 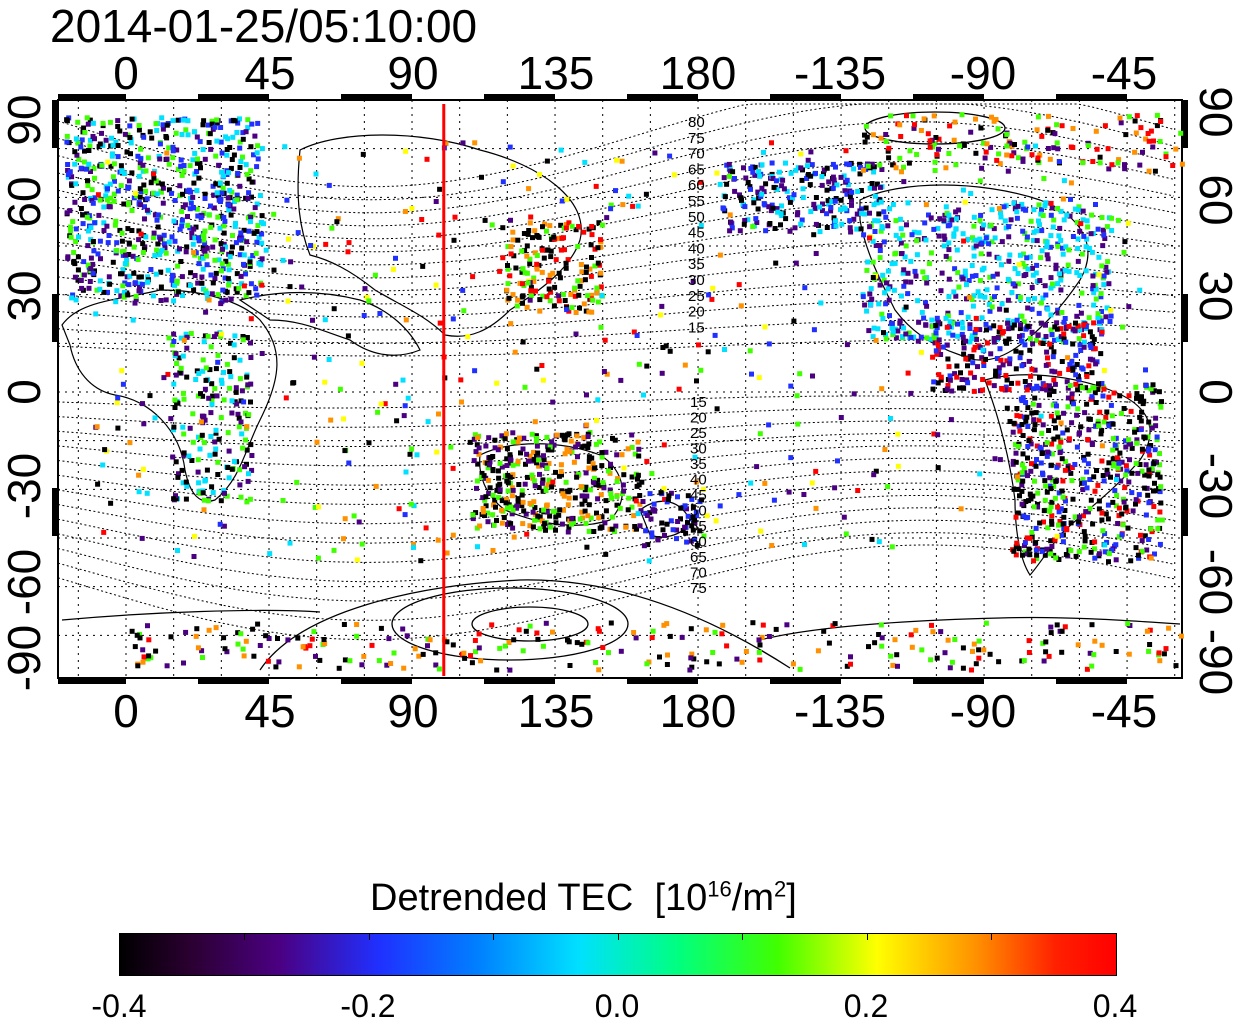 What do you see at coordinates (698, 73) in the screenshot?
I see `lon-tick-top: 180` at bounding box center [698, 73].